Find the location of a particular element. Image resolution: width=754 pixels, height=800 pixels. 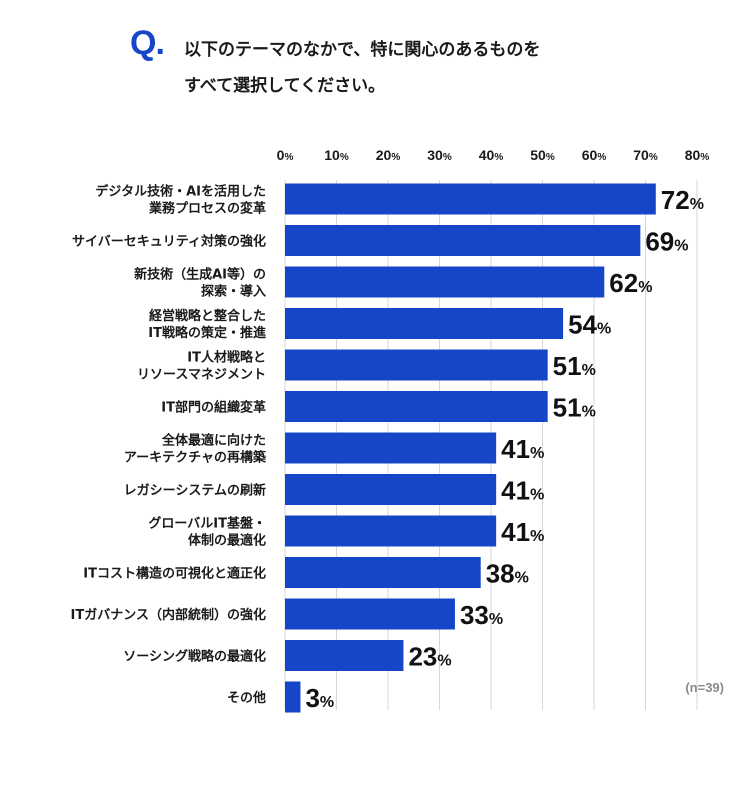

tick-label: 10% is located at coordinates (336, 155).